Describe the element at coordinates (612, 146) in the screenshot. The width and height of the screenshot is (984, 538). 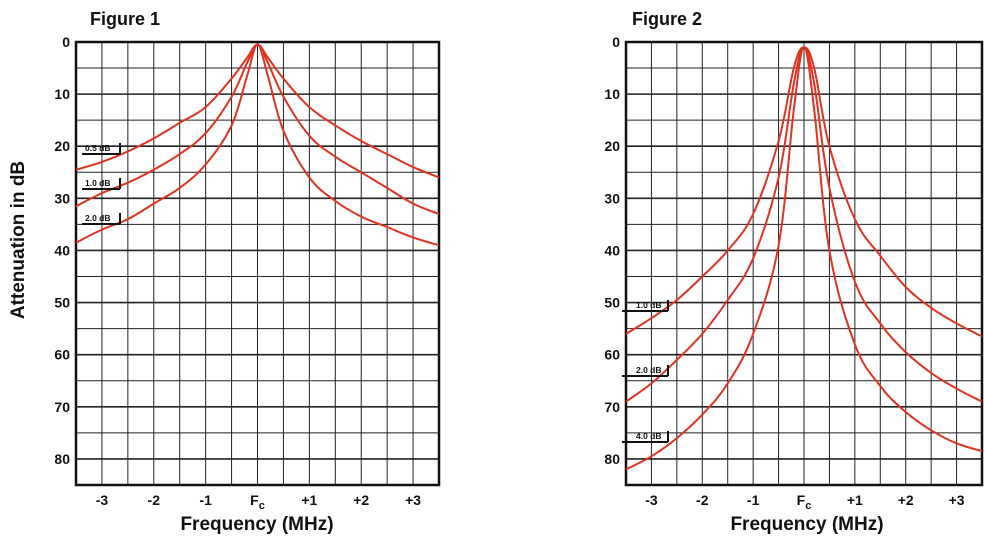
I see `figure-2-y-tick-label: 20` at that location.